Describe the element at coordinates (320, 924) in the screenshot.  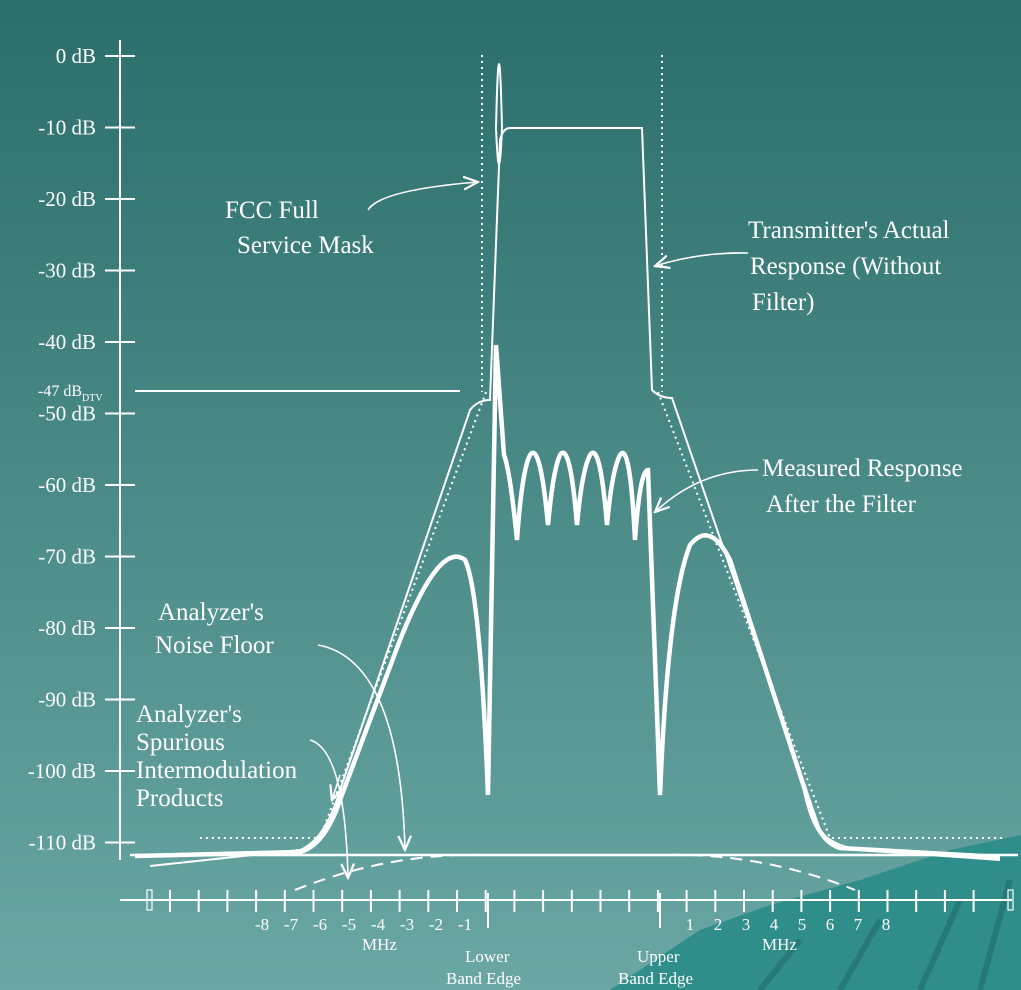
I see `x-tick-label: -6` at that location.